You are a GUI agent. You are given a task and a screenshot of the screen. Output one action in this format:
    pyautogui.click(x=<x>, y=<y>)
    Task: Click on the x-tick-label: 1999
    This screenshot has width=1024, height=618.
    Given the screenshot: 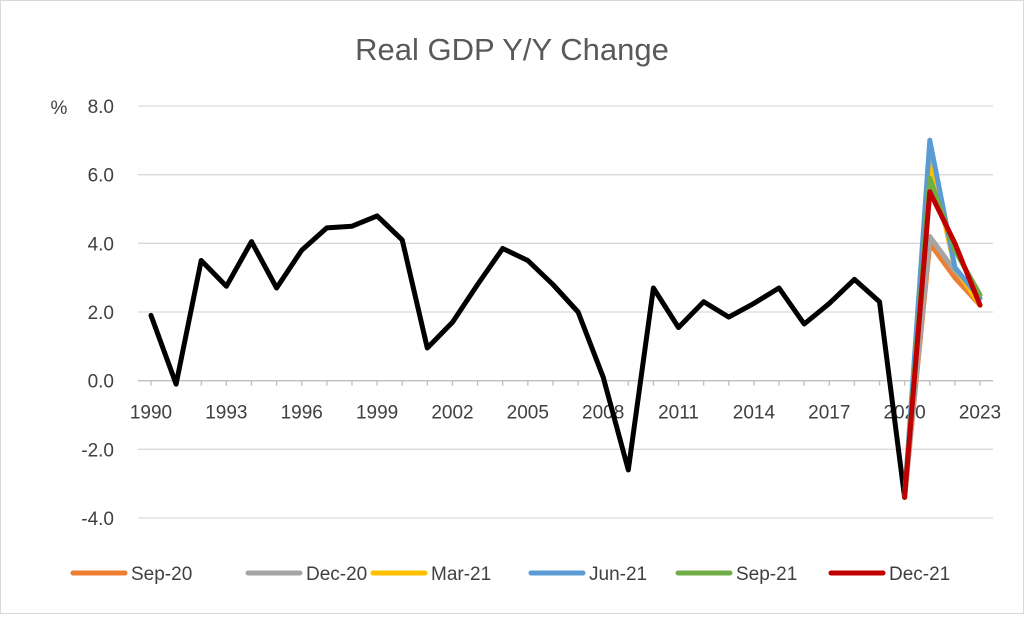 What is the action you would take?
    pyautogui.click(x=377, y=413)
    